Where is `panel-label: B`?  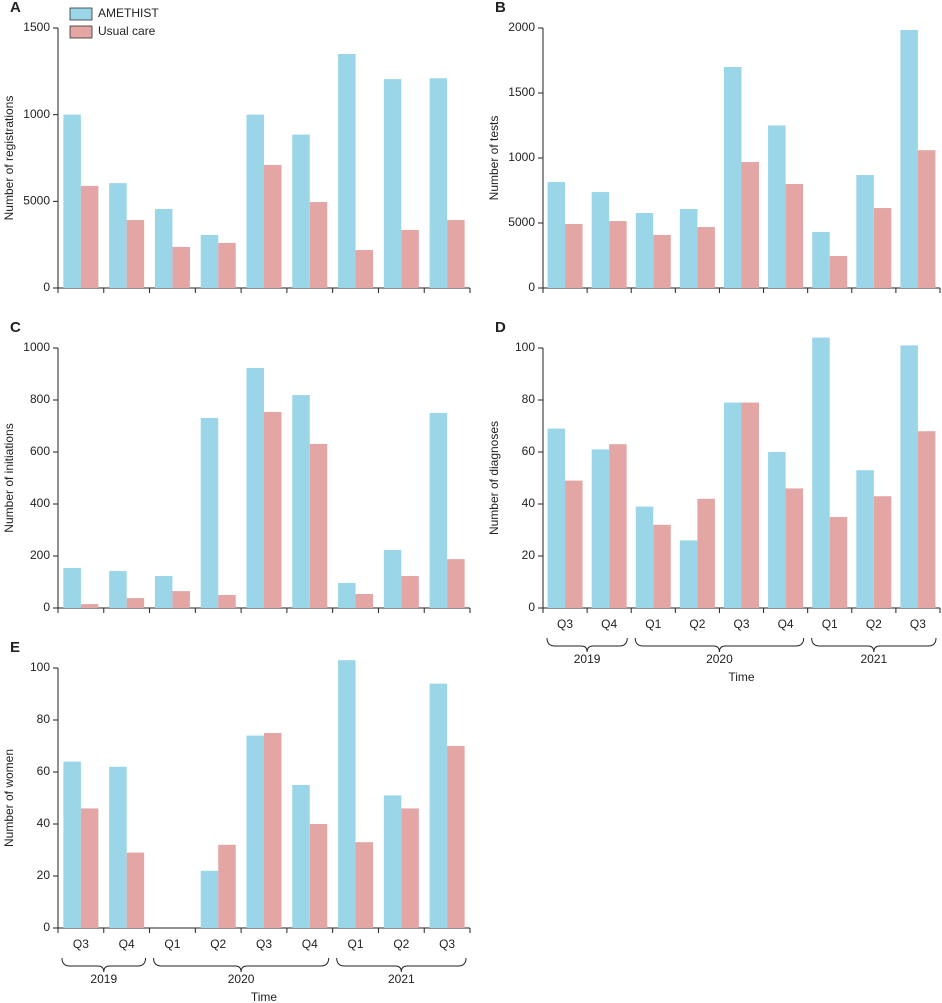 panel-label: B is located at coordinates (500, 8).